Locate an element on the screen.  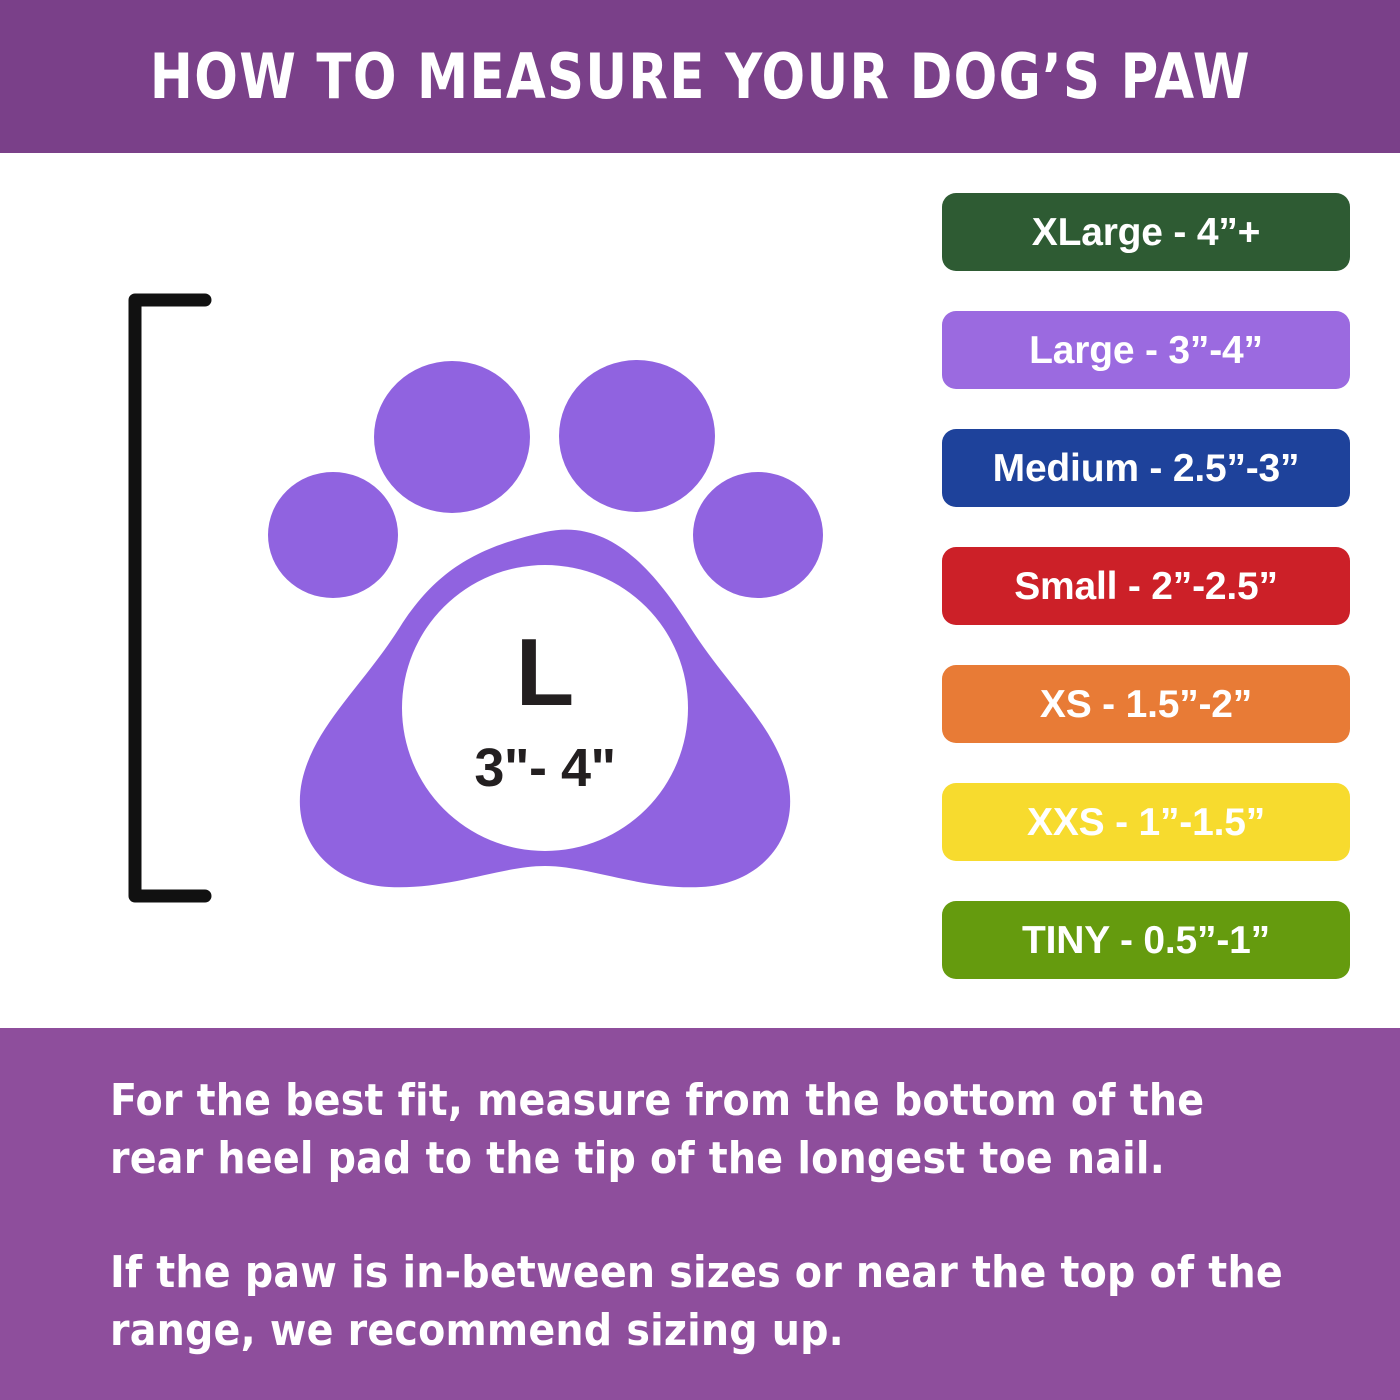
size-pill-label-medium: Medium - 2.5”-3” is located at coordinates (1146, 468).